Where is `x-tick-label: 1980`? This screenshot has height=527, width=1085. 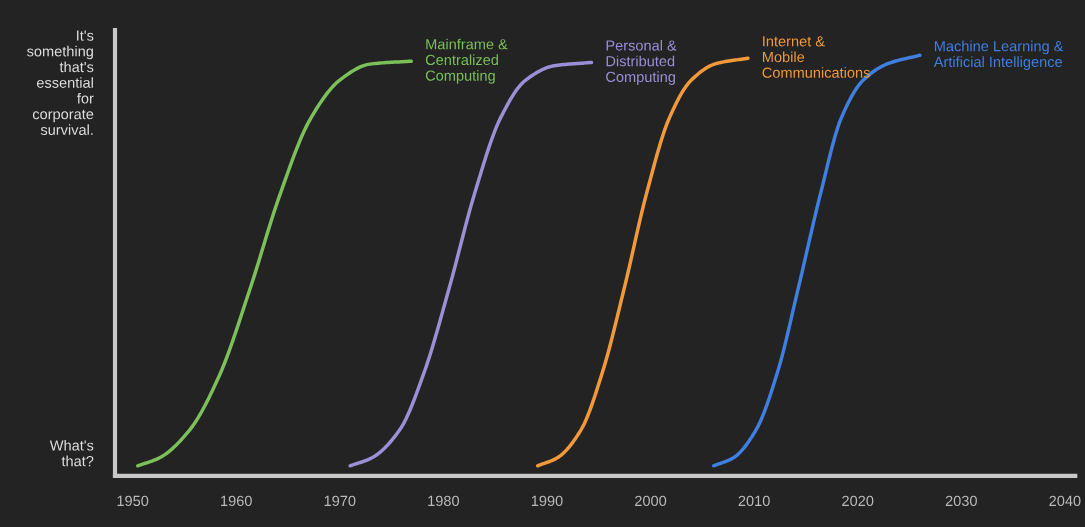
x-tick-label: 1980 is located at coordinates (444, 501).